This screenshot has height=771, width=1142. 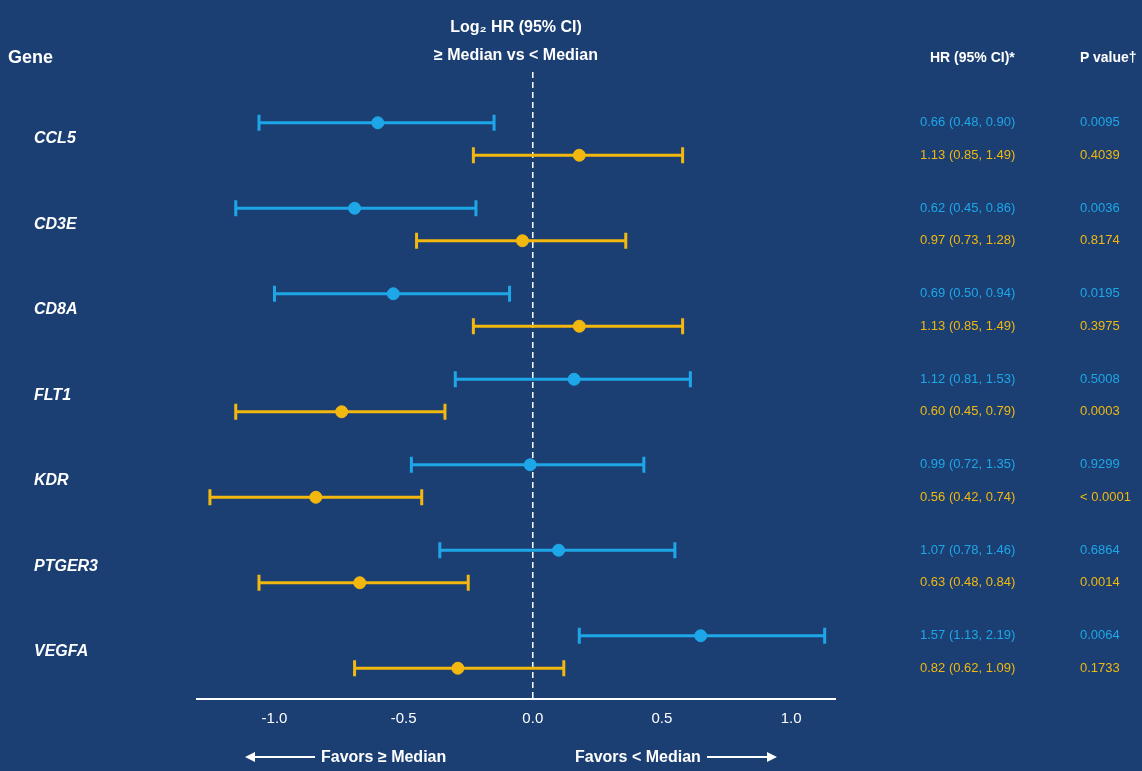 What do you see at coordinates (66, 565) in the screenshot?
I see `y-tick-label: PTGER3` at bounding box center [66, 565].